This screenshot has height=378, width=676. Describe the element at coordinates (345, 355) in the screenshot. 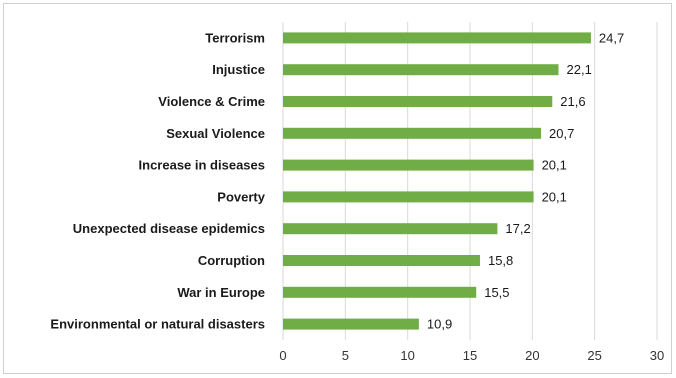

I see `x-tick-label: 5` at that location.